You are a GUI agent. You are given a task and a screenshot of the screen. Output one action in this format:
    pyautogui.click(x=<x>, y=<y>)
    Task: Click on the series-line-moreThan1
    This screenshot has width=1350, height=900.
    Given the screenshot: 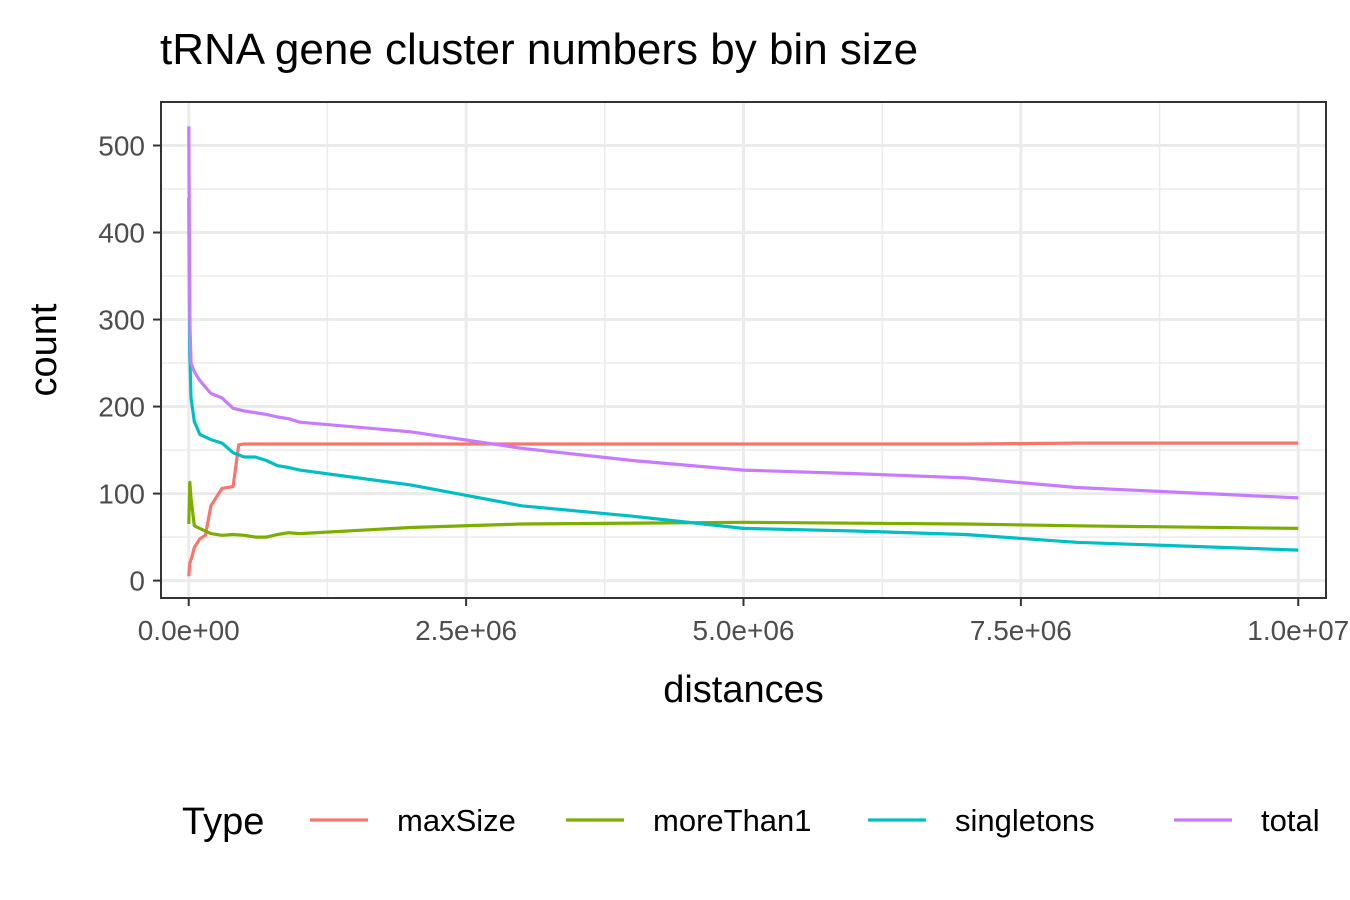 What is the action you would take?
    pyautogui.click(x=743, y=509)
    